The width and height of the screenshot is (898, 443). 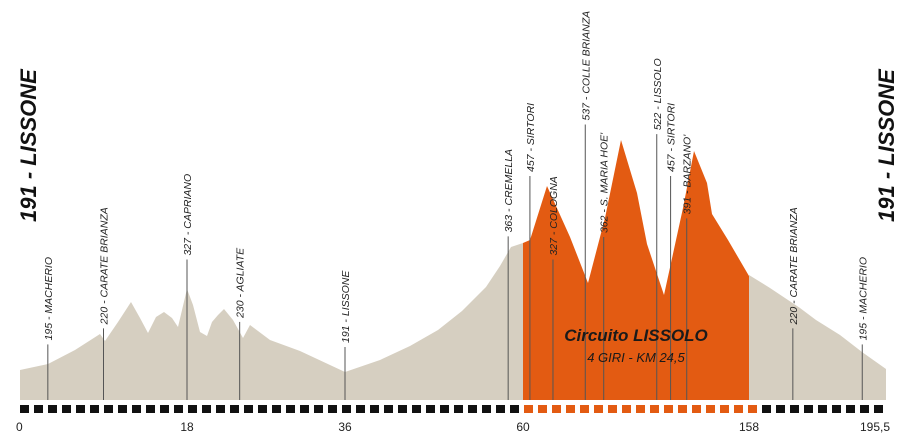 I want to click on waypoint-label: 522 - LISSOLO, so click(x=658, y=94).